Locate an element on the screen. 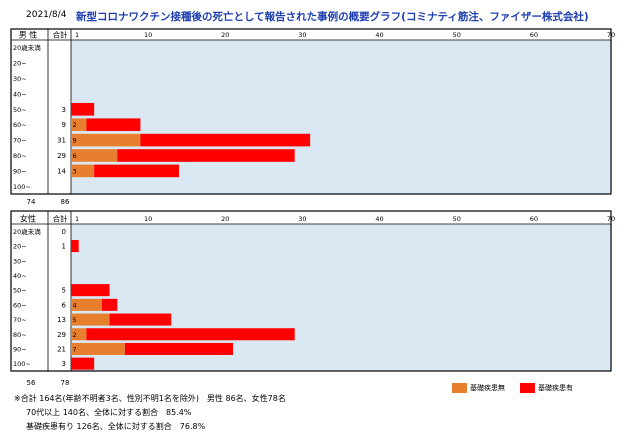 The width and height of the screenshot is (640, 444). group-label: 男 性 is located at coordinates (28, 35).